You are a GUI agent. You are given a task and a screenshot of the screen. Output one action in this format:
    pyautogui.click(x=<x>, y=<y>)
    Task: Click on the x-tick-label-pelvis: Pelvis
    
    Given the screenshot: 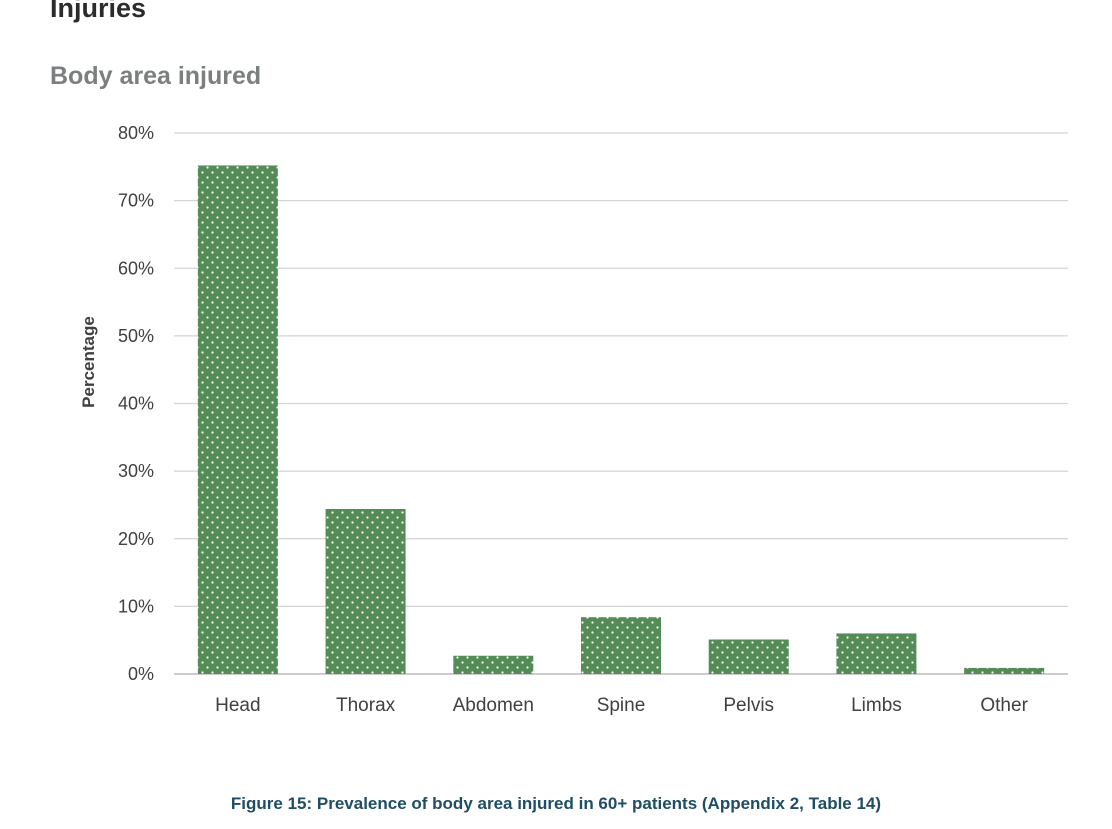 What is the action you would take?
    pyautogui.click(x=748, y=705)
    